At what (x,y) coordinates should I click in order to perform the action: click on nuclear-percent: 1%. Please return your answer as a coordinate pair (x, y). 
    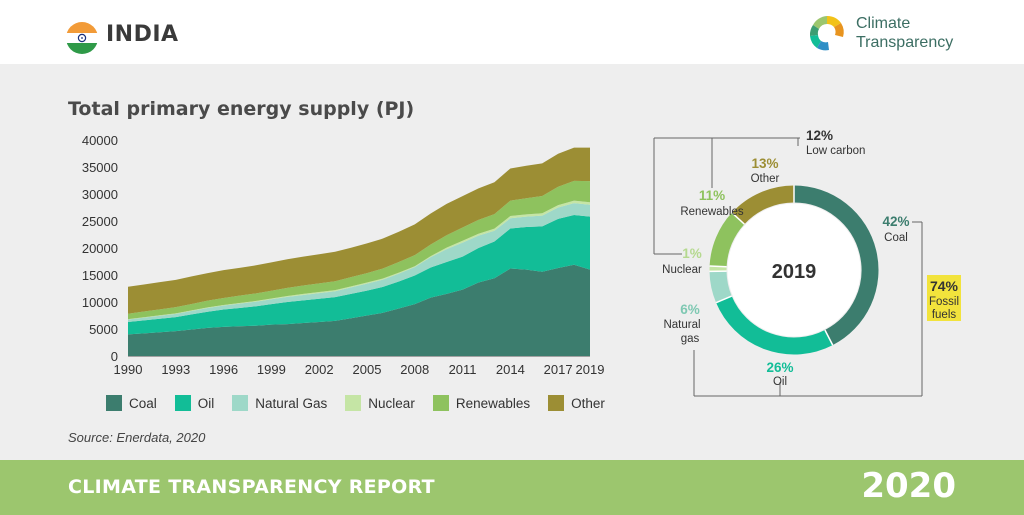
    Looking at the image, I should click on (692, 253).